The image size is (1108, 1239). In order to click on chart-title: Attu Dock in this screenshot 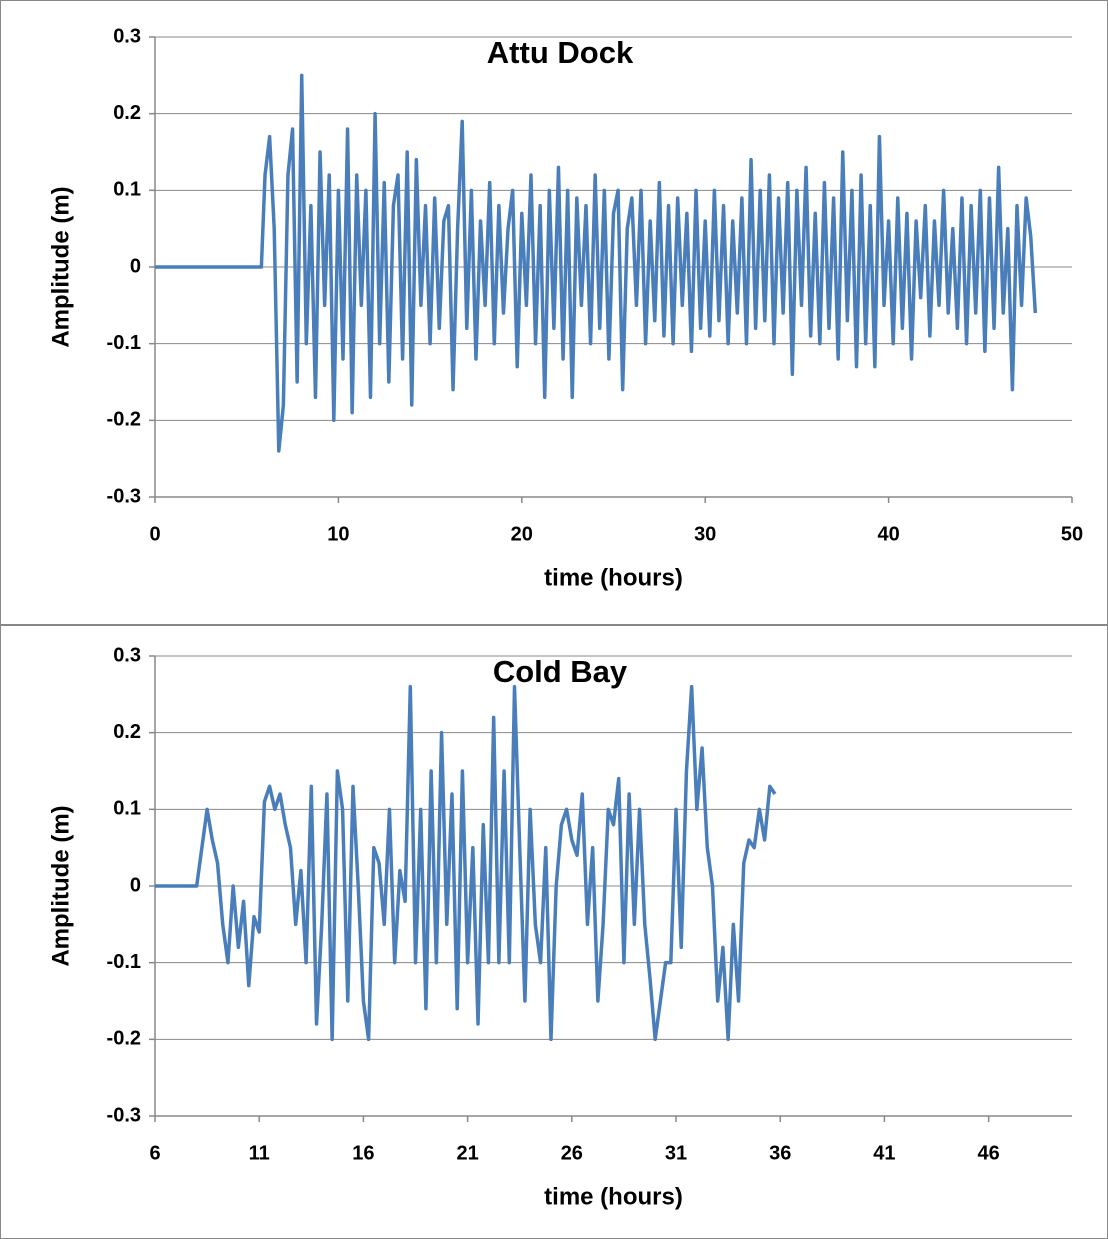, I will do `click(560, 52)`.